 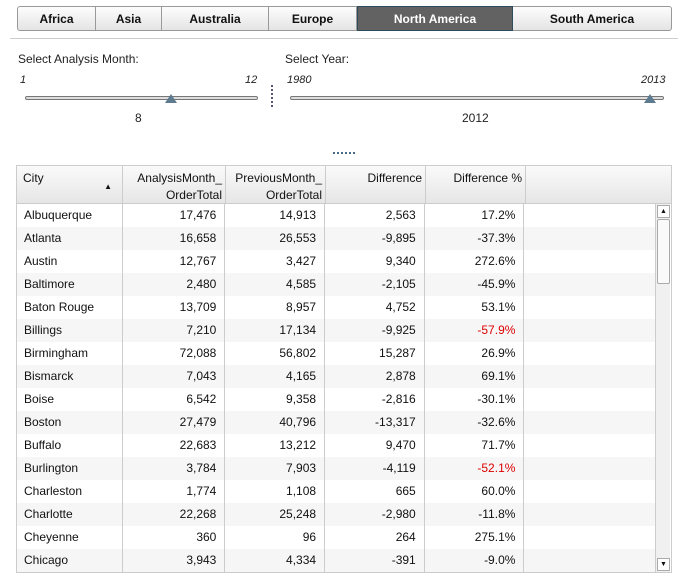 I want to click on table-row: Atlanta 16,658 26,553 -9,895 -37.3%, so click(x=336, y=238).